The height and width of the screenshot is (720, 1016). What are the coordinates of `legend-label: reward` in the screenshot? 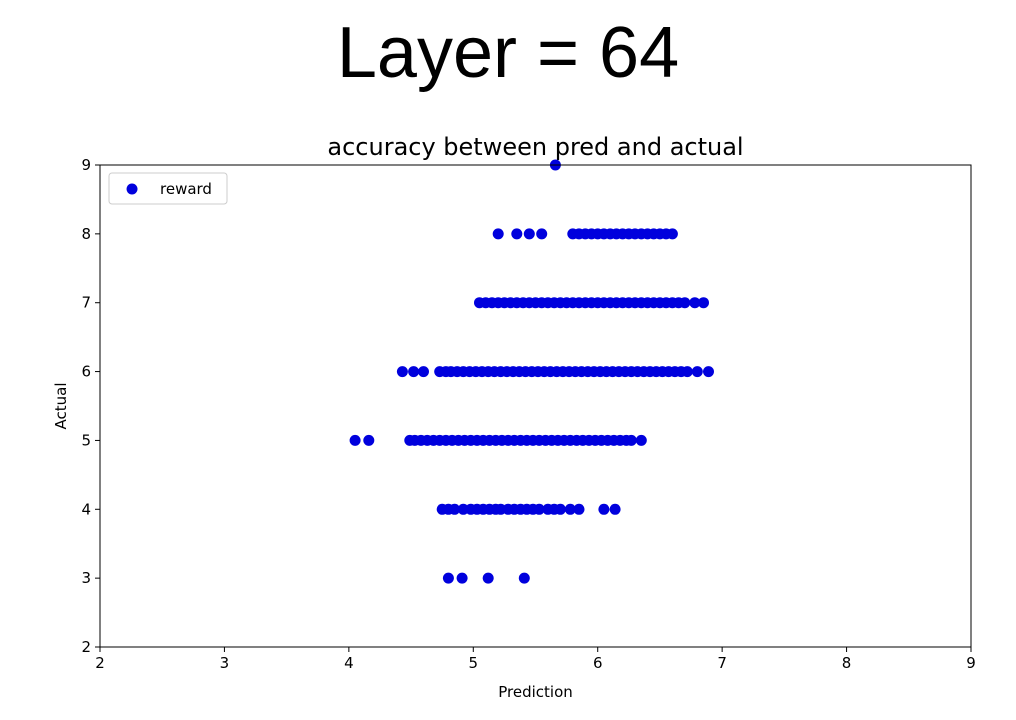 It's located at (186, 189).